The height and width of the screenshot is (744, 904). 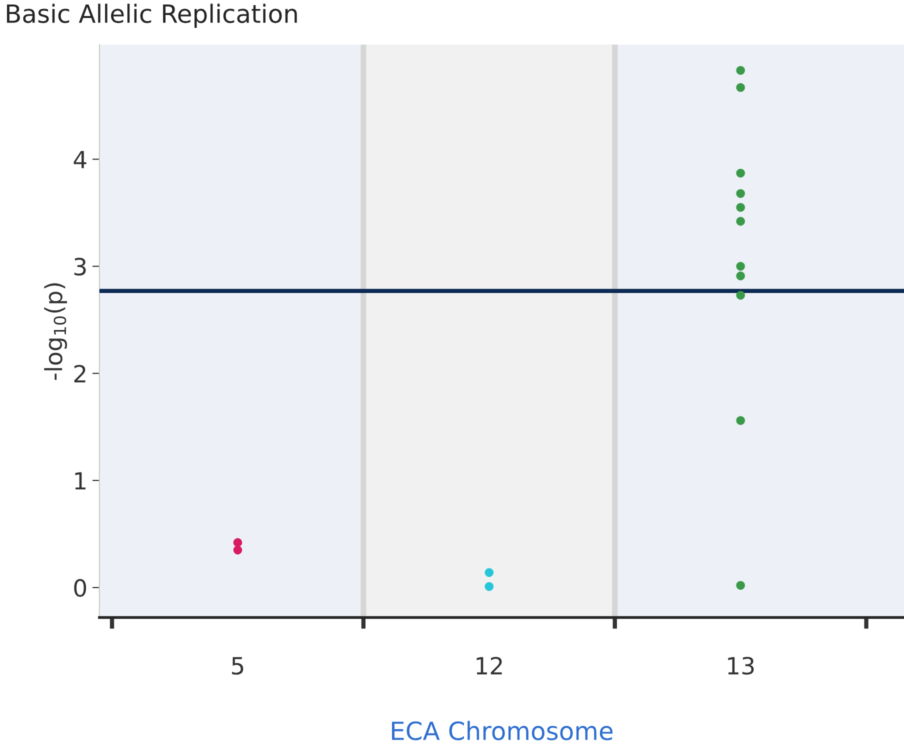 I want to click on x-tick-label: 5, so click(x=238, y=666).